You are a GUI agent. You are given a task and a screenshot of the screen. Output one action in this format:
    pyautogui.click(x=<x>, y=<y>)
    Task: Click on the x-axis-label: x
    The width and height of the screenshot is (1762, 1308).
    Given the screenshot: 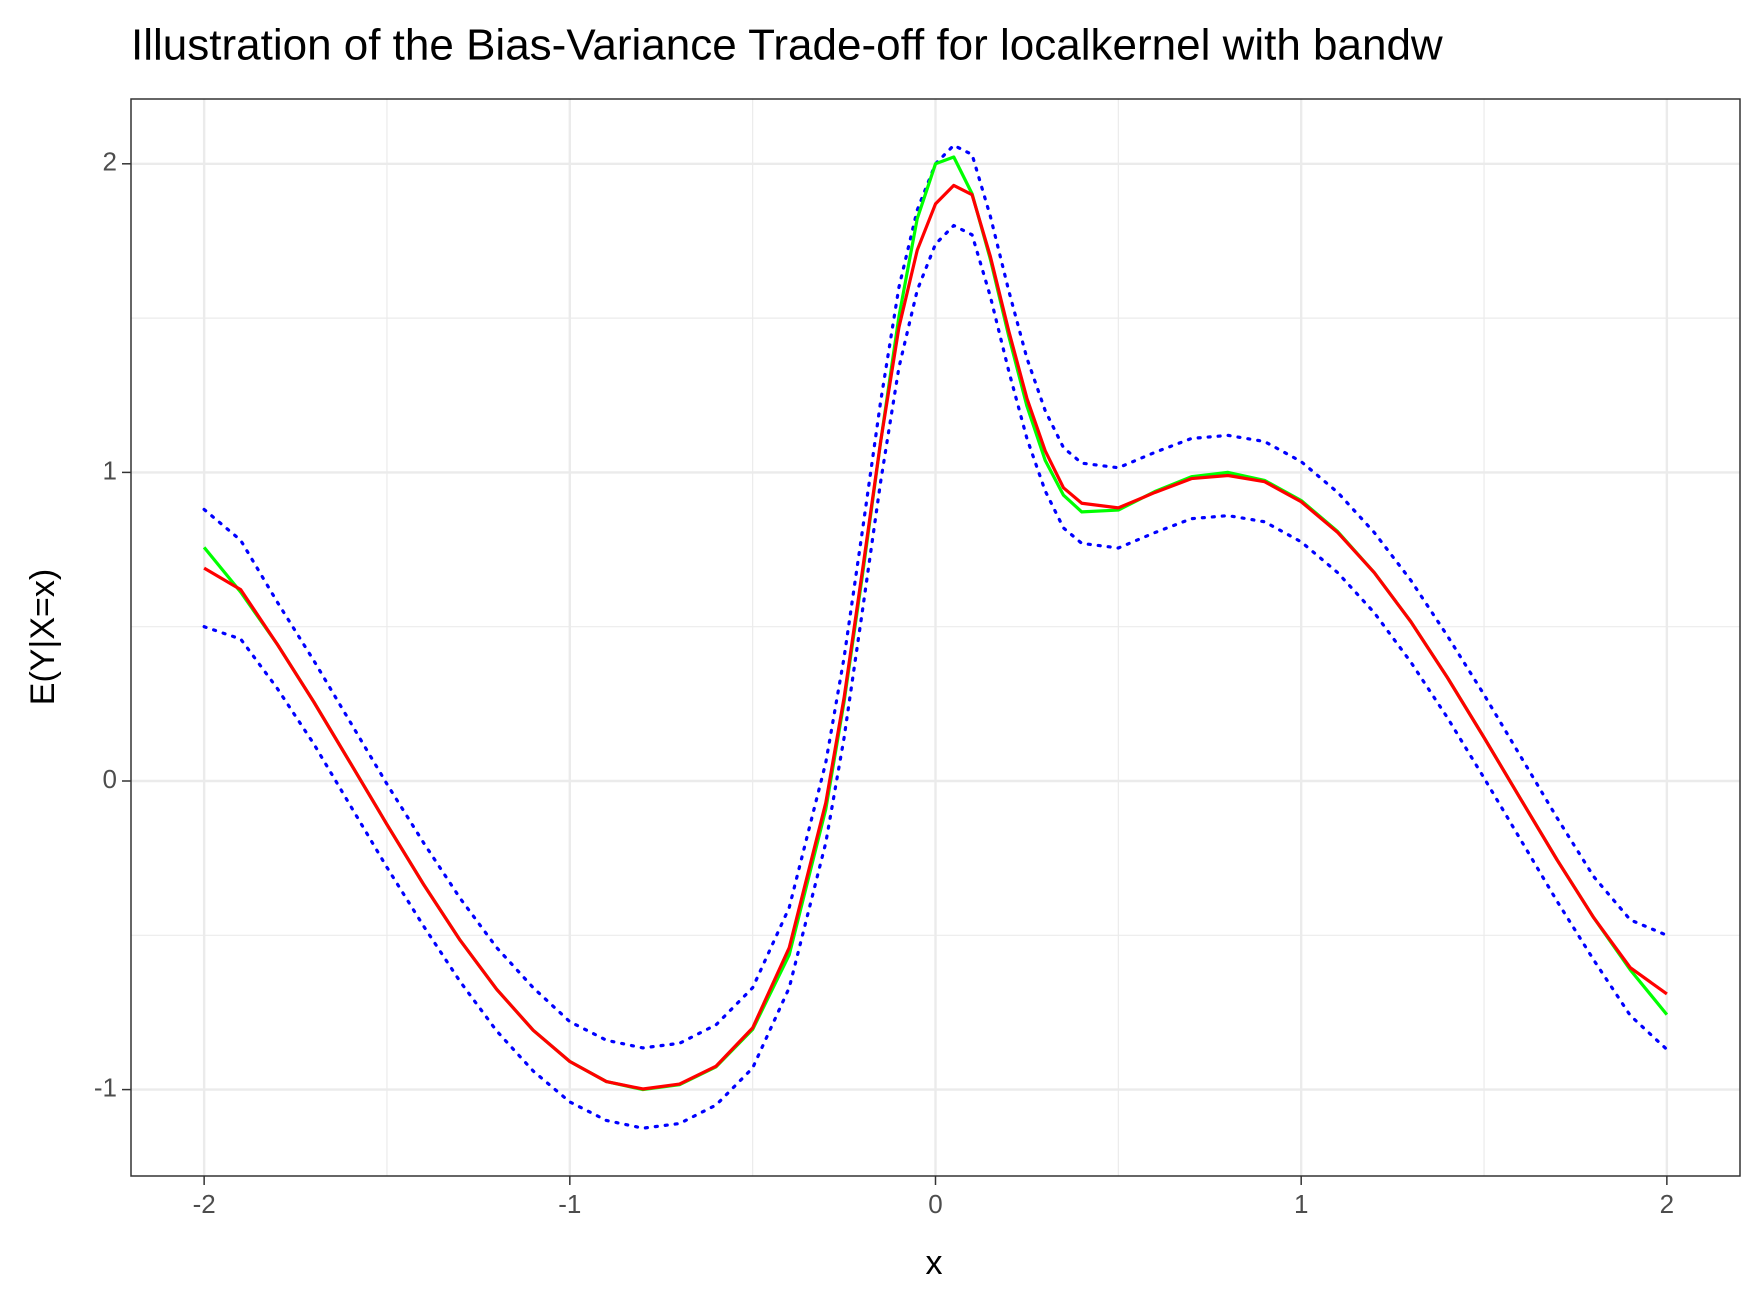 What is the action you would take?
    pyautogui.click(x=934, y=1263)
    